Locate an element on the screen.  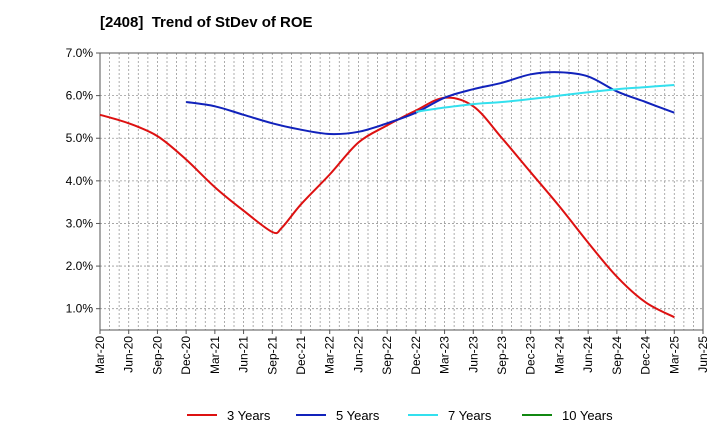
legend-label-5-years: 5 Years is located at coordinates (358, 415).